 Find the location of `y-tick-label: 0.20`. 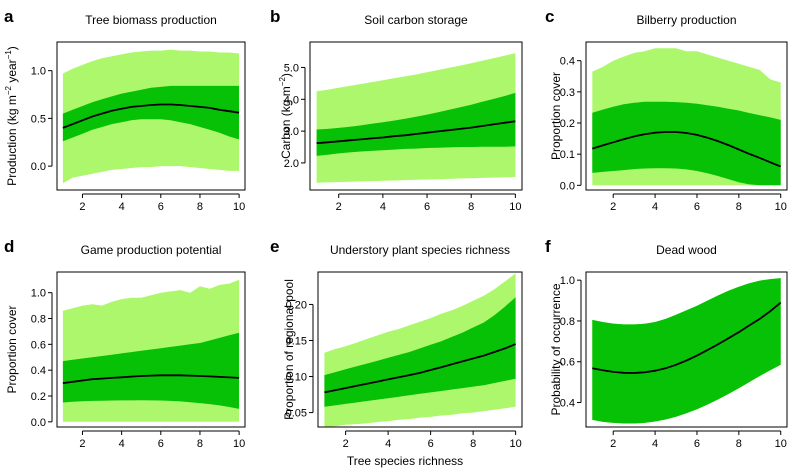

y-tick-label: 0.20 is located at coordinates (296, 305).